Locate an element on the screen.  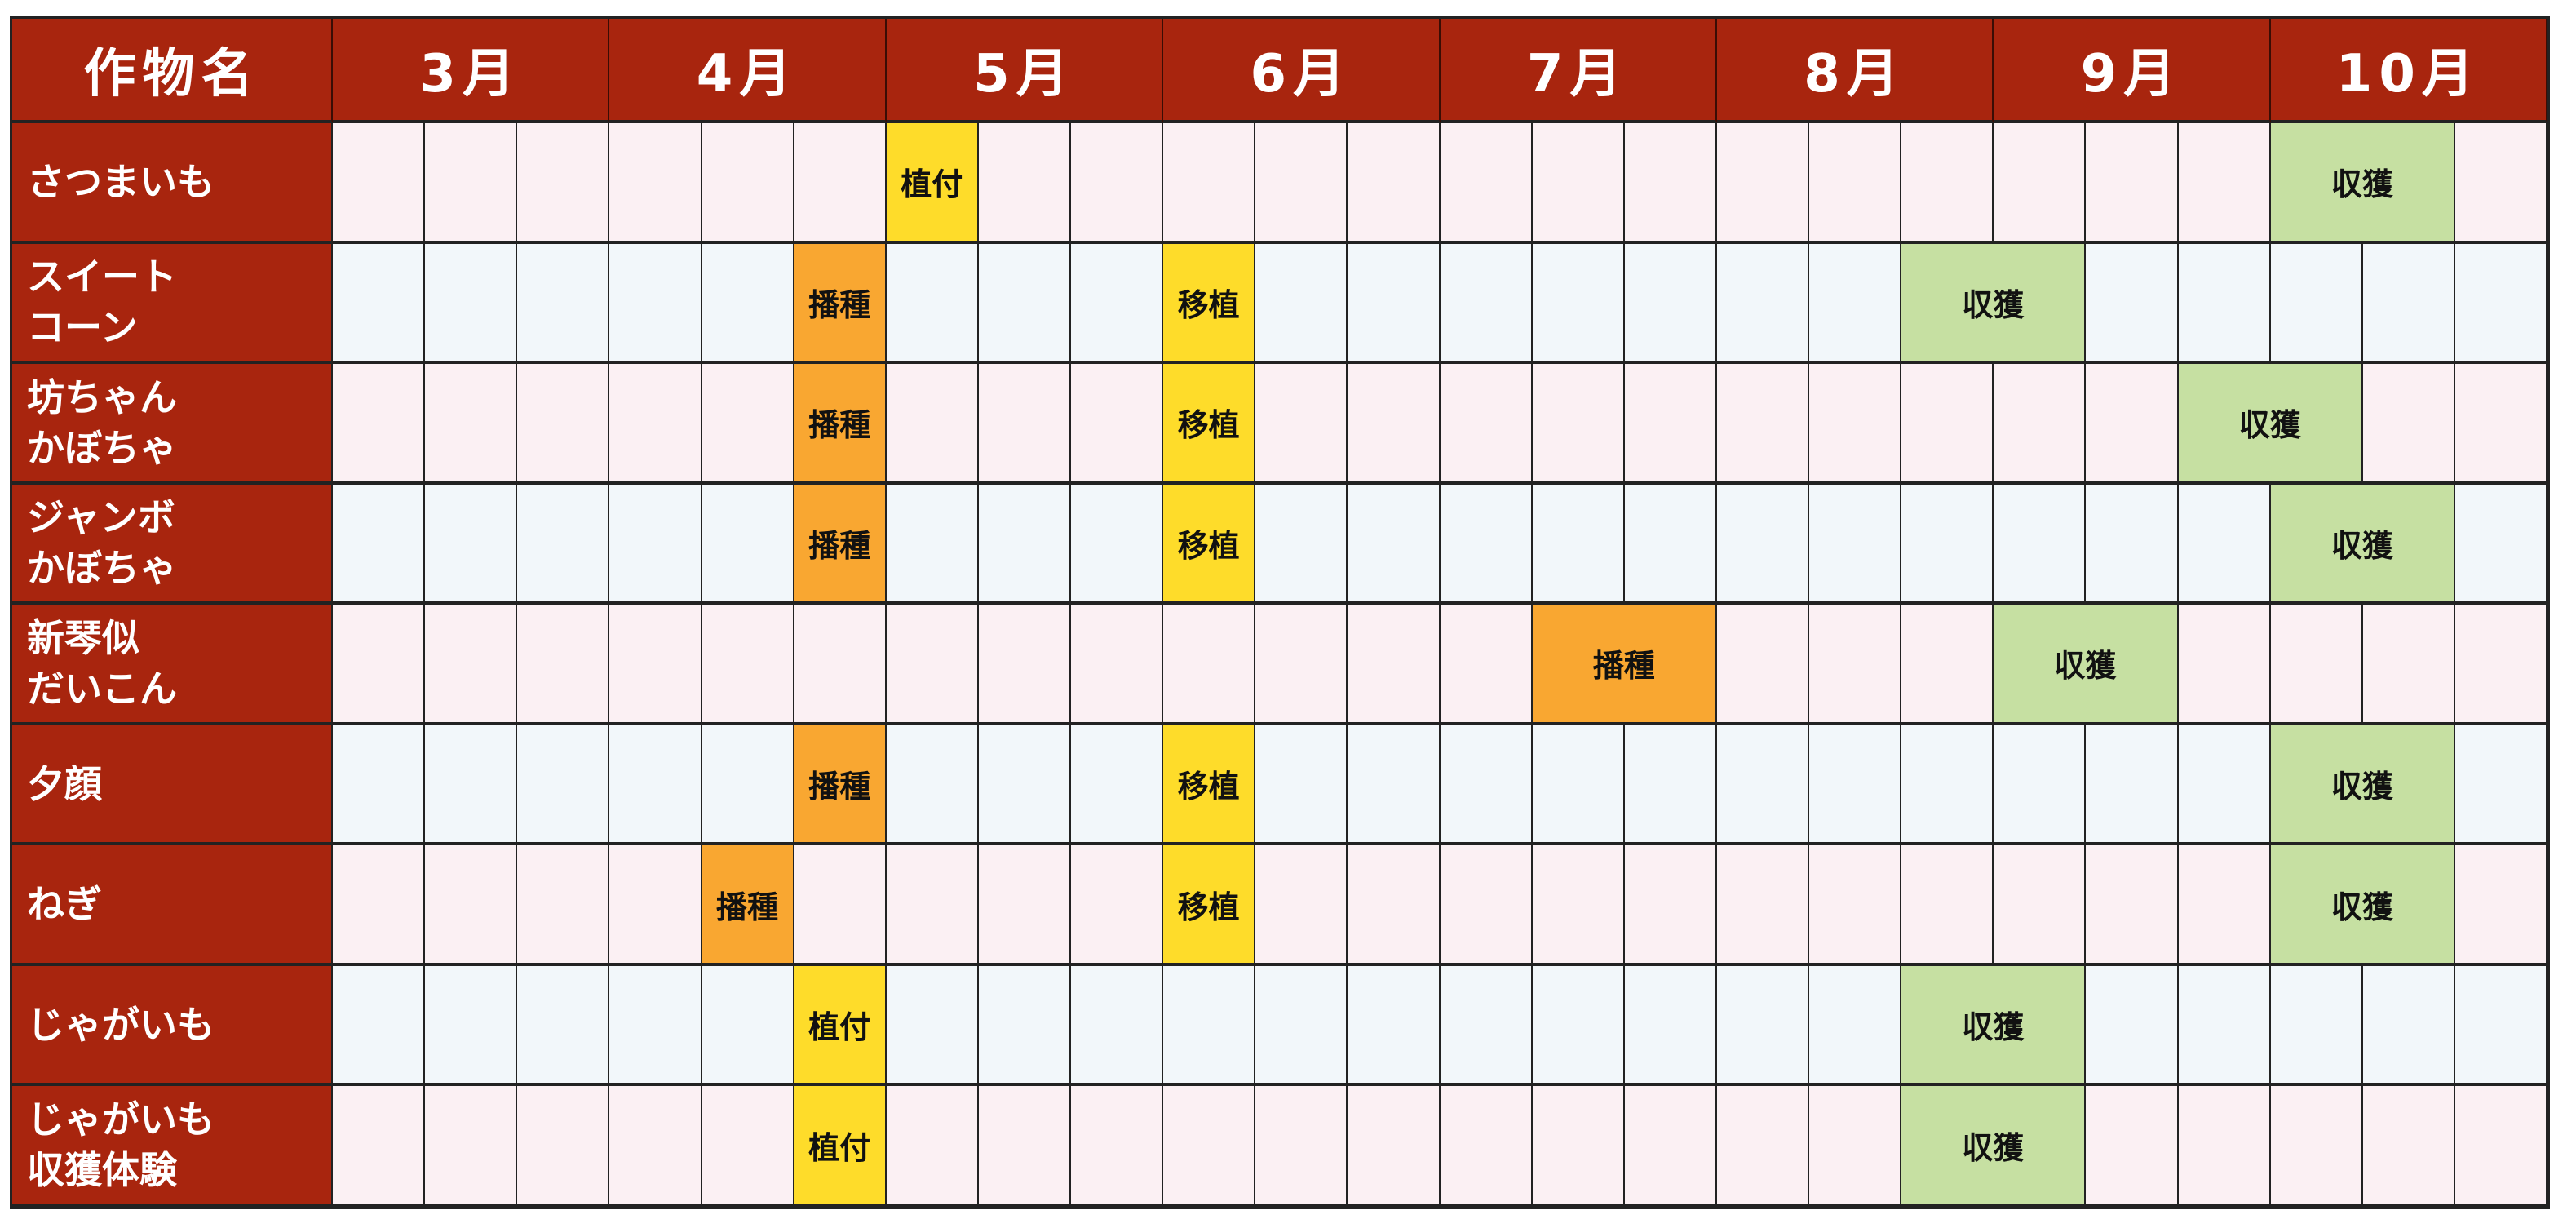
crop-name: 新琴似 だいこん is located at coordinates (172, 665).